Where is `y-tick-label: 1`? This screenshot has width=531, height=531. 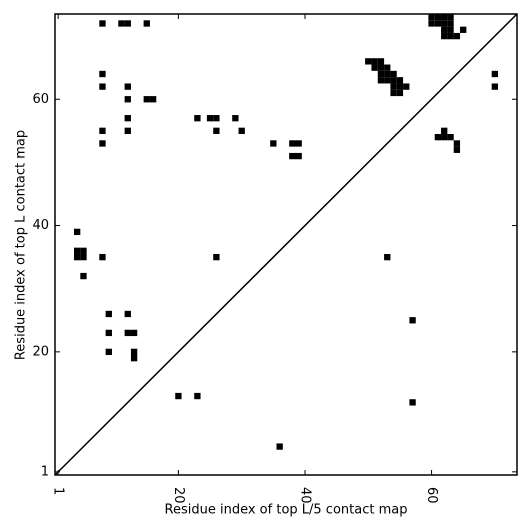
y-tick-label: 1 is located at coordinates (45, 471).